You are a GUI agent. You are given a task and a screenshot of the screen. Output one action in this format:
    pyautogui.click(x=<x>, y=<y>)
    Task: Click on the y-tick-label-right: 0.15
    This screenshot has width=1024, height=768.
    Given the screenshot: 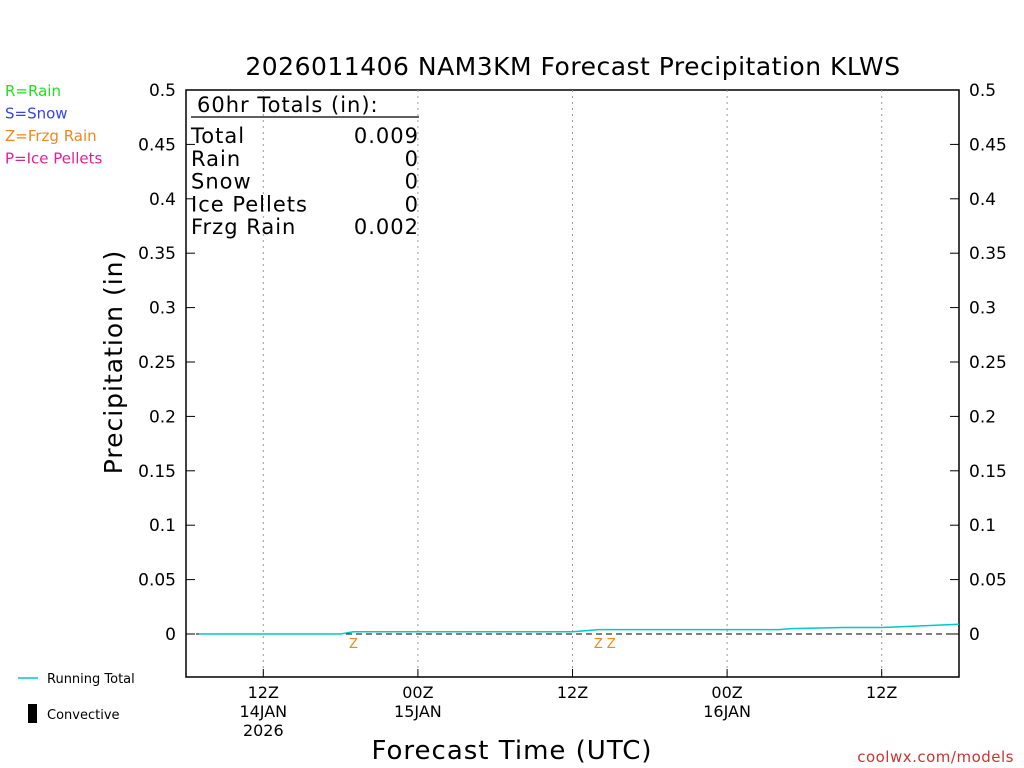 What is the action you would take?
    pyautogui.click(x=988, y=472)
    